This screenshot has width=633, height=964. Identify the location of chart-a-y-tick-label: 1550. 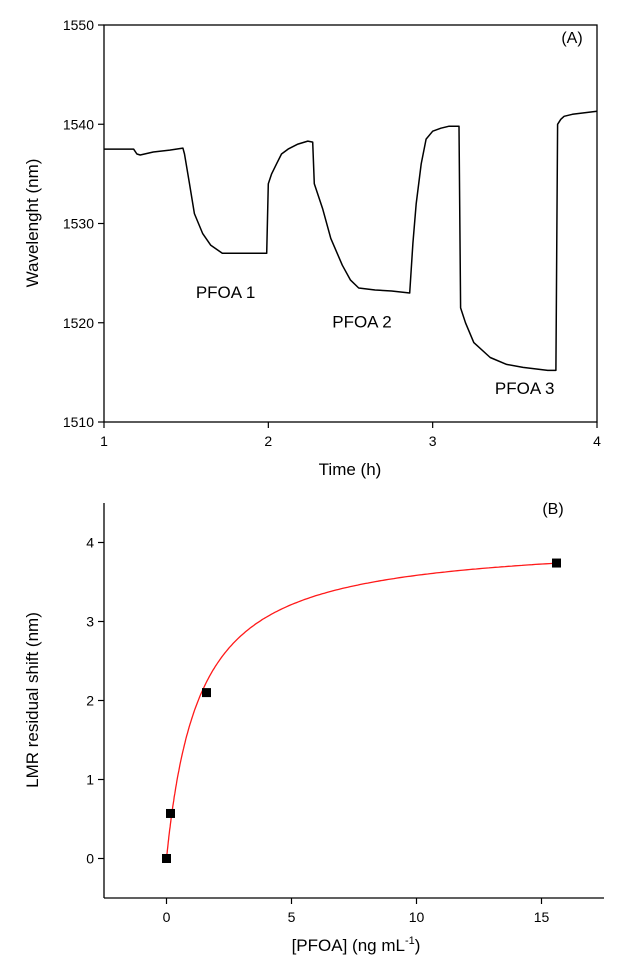
(78, 25).